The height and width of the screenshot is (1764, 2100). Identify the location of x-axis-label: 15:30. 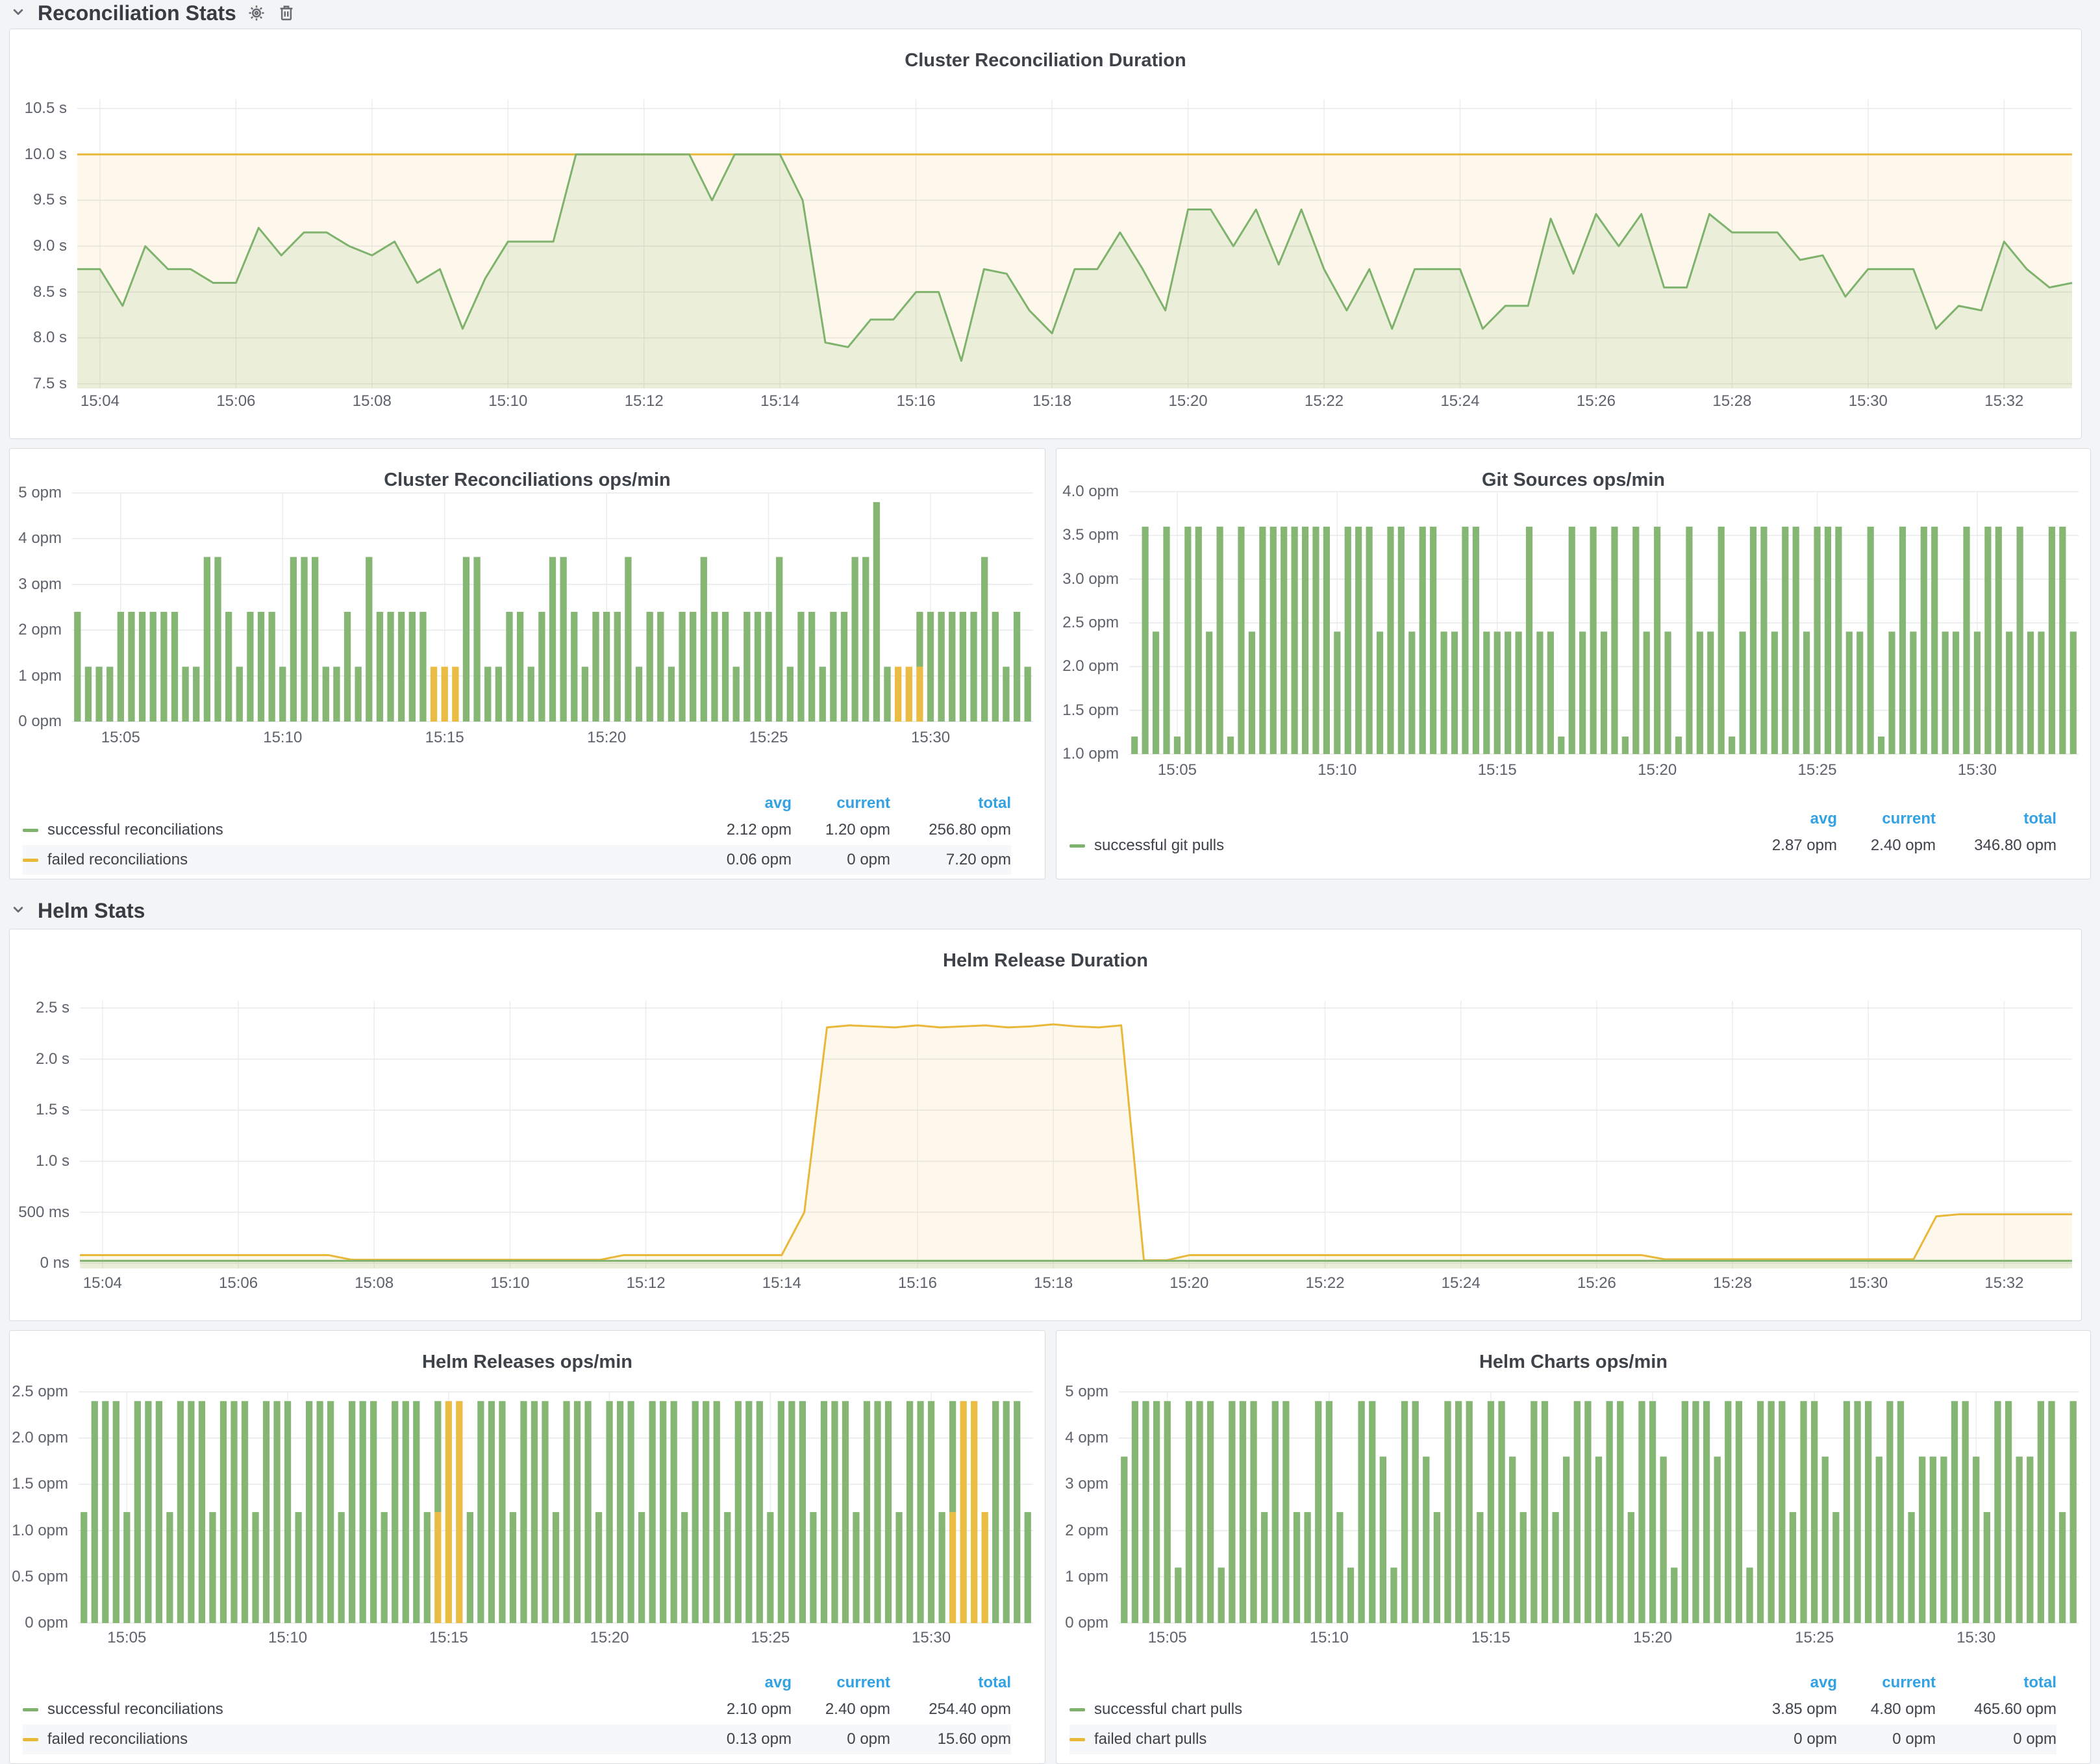
(1869, 1283).